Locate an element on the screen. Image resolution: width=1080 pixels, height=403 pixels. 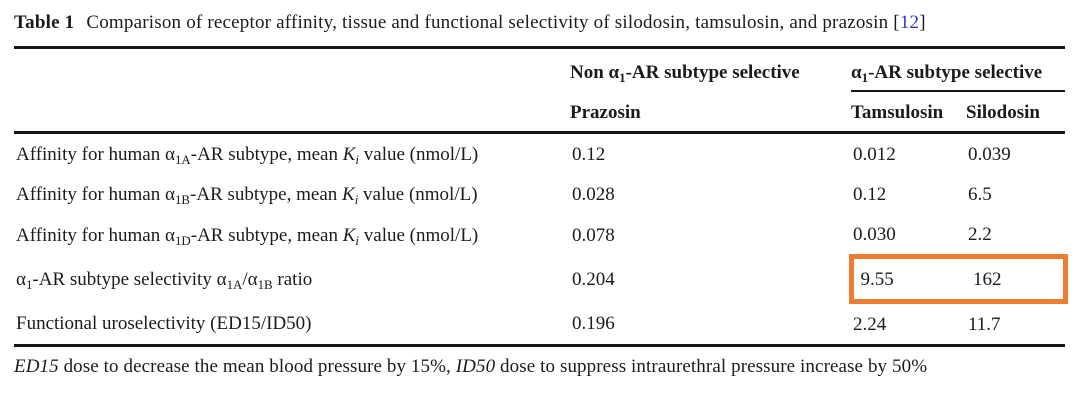
text-segment: Non is located at coordinates (589, 72).